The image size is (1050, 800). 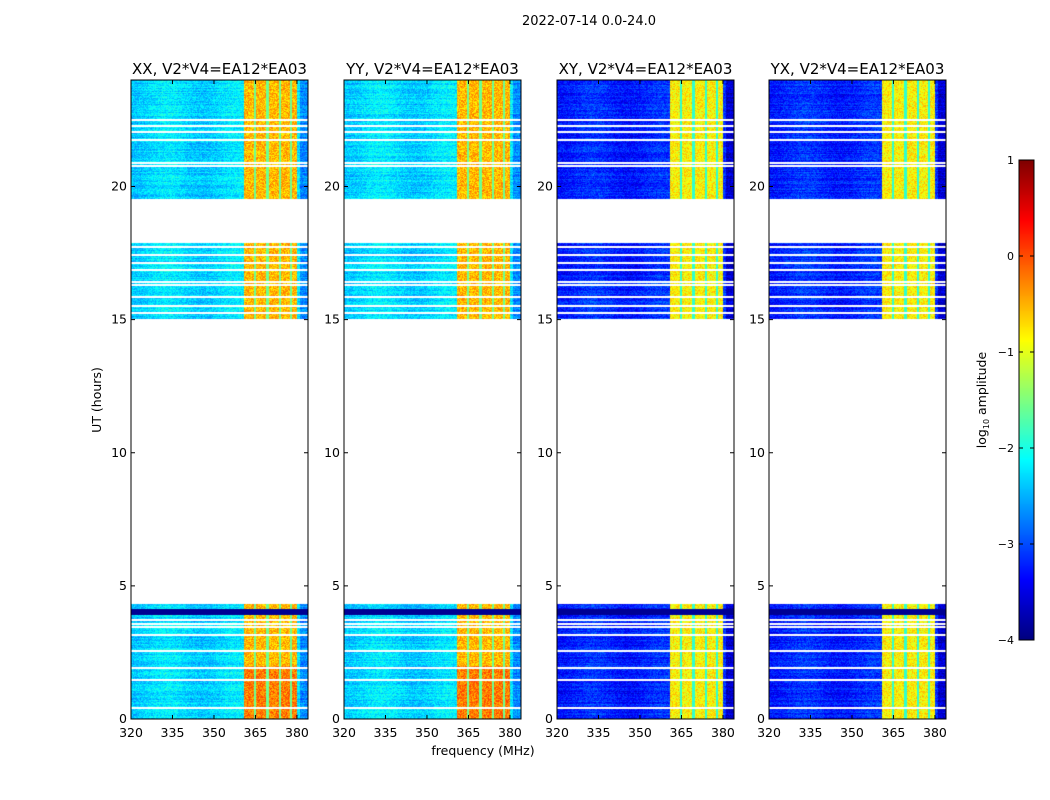 I want to click on colorbar-tick-label: −1, so click(x=1006, y=352).